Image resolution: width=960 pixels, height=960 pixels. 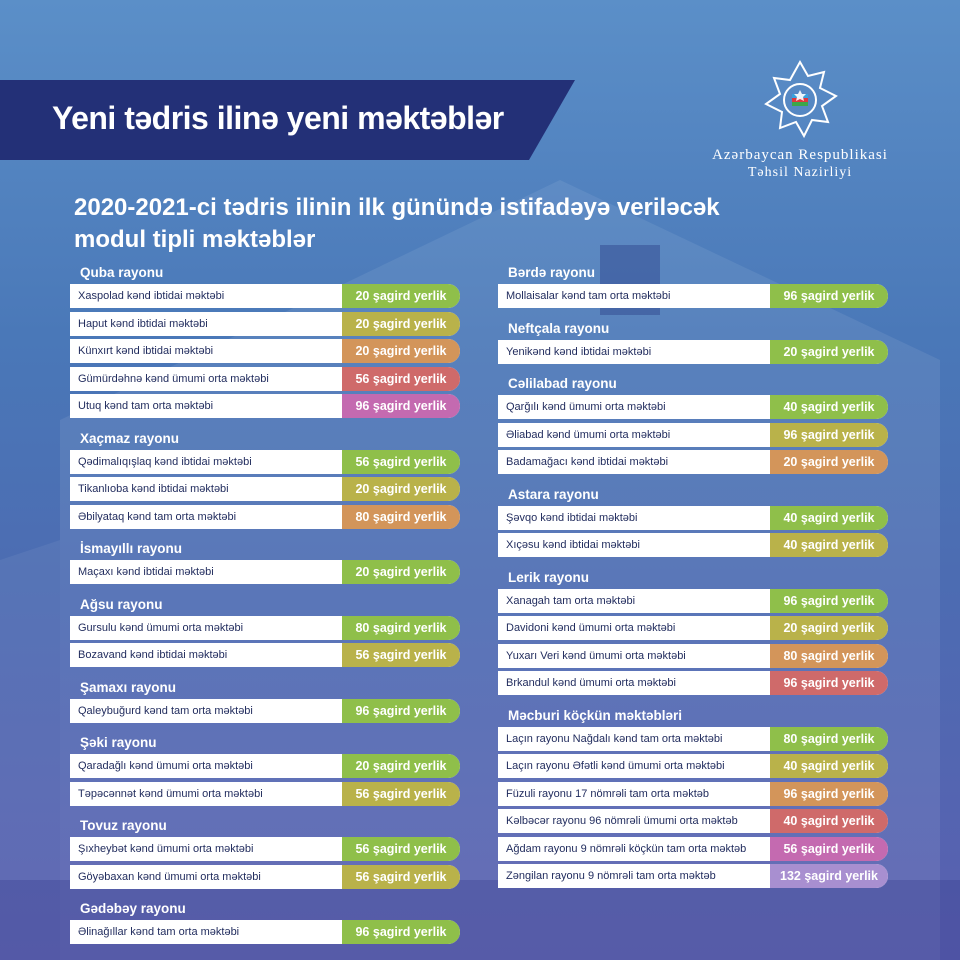 What do you see at coordinates (165, 766) in the screenshot?
I see `school-name: Qaradağlı kənd ümumi orta məktəbi` at bounding box center [165, 766].